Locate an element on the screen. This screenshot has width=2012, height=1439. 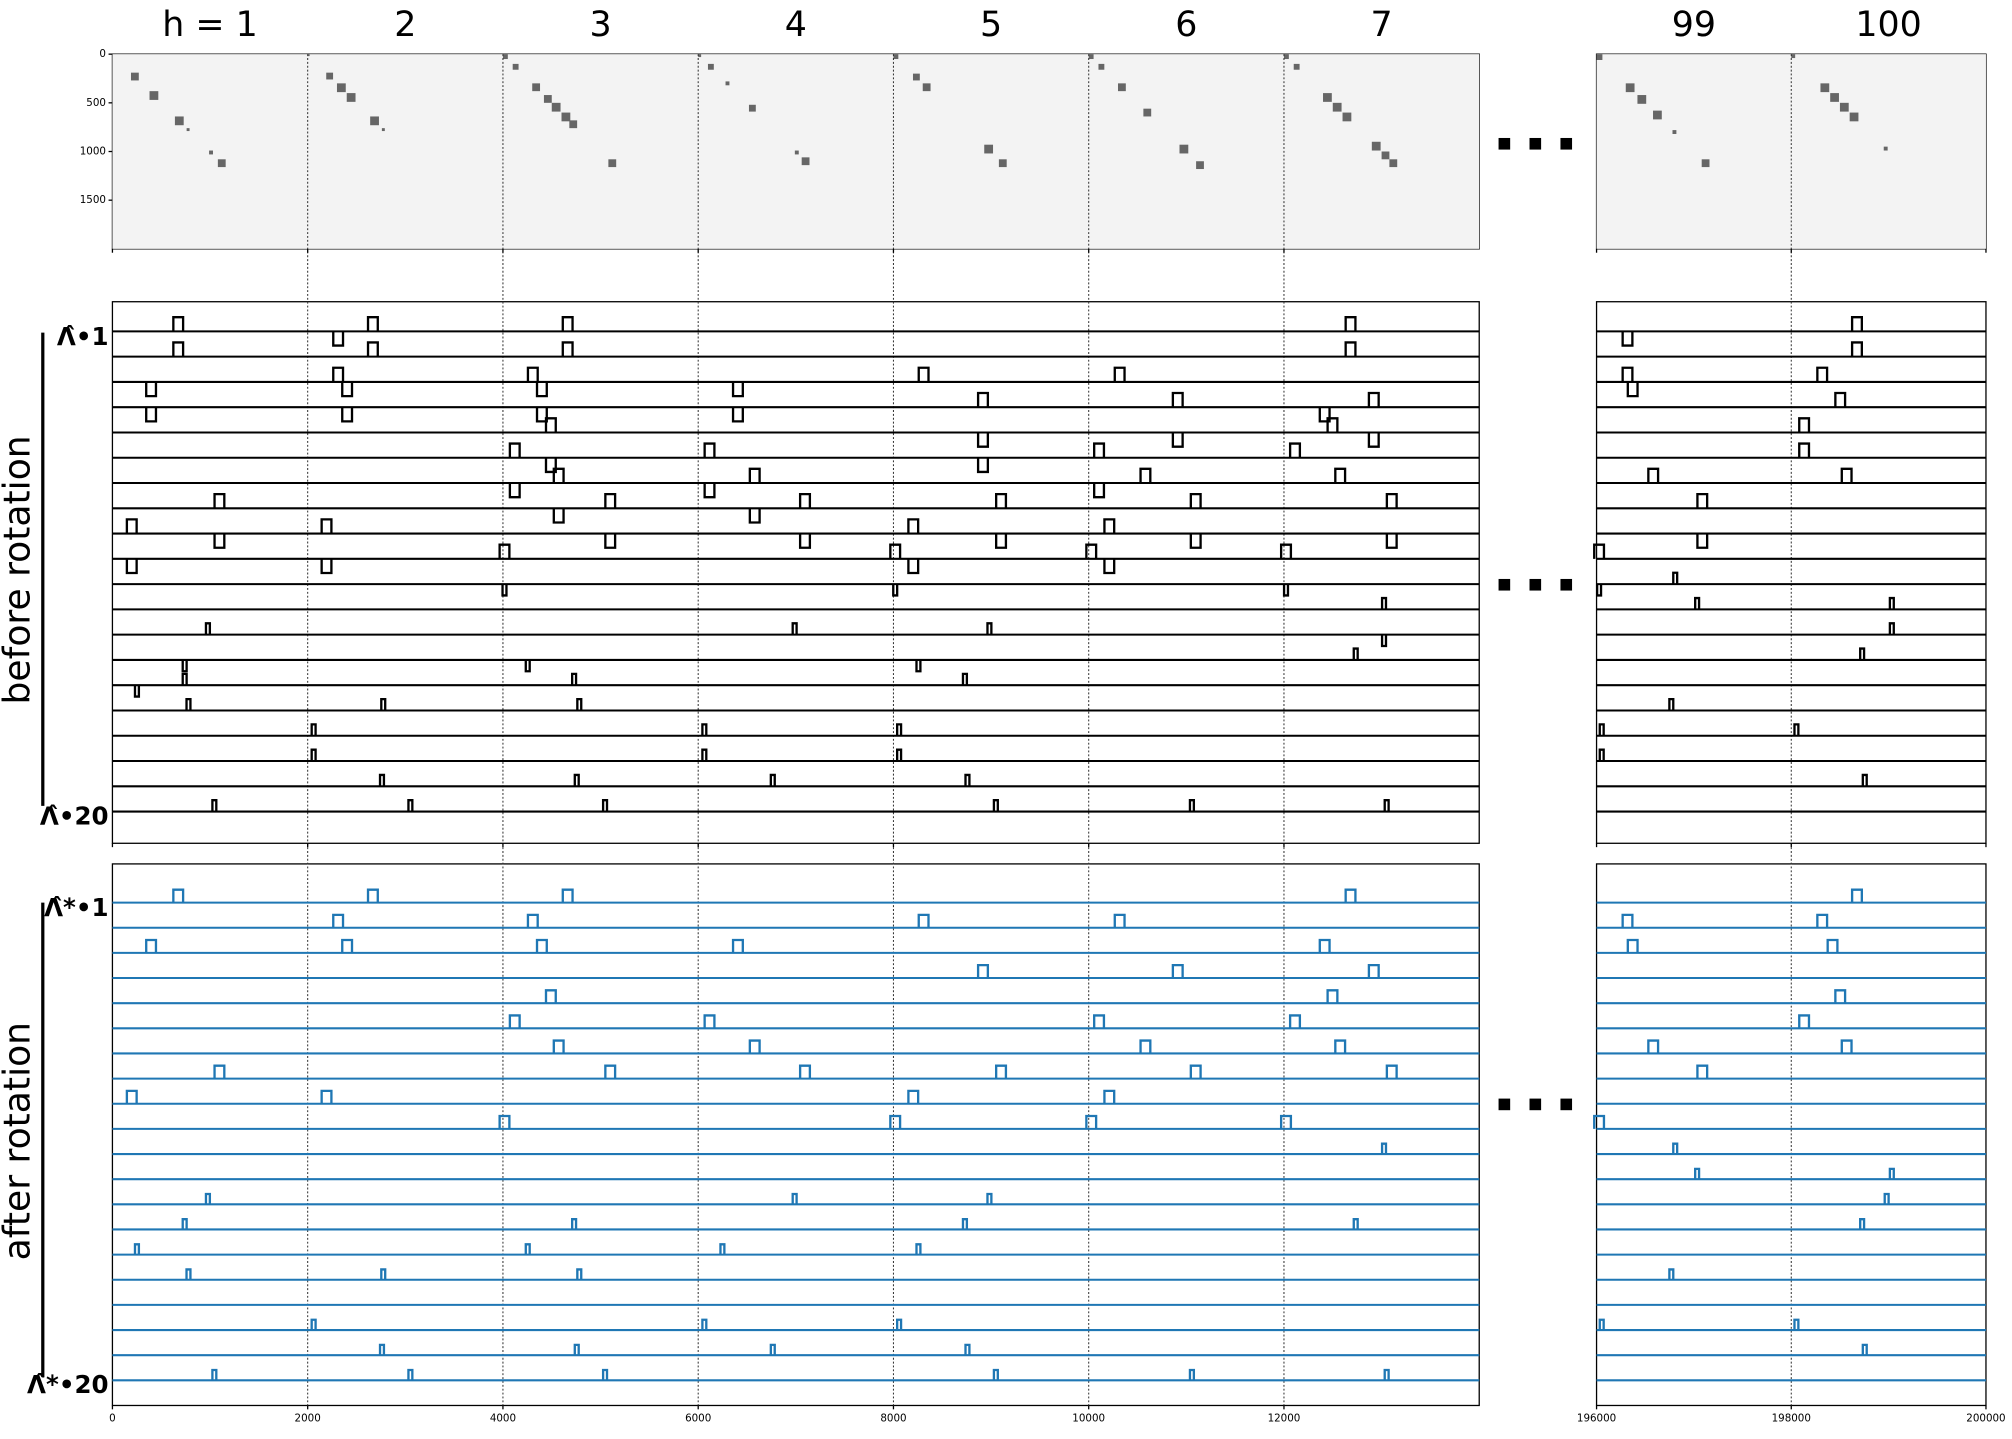
x-tick-label: 4000 is located at coordinates (503, 1418).